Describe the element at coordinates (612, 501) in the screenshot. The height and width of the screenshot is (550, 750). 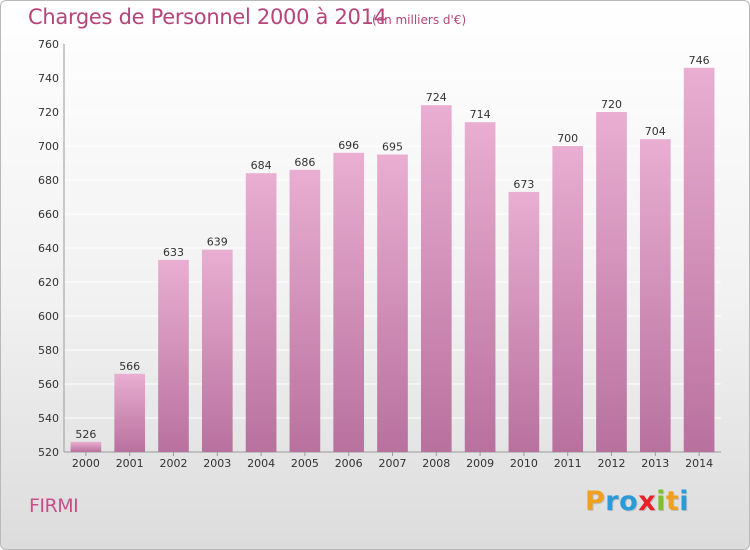
I see `logo-letter: r` at that location.